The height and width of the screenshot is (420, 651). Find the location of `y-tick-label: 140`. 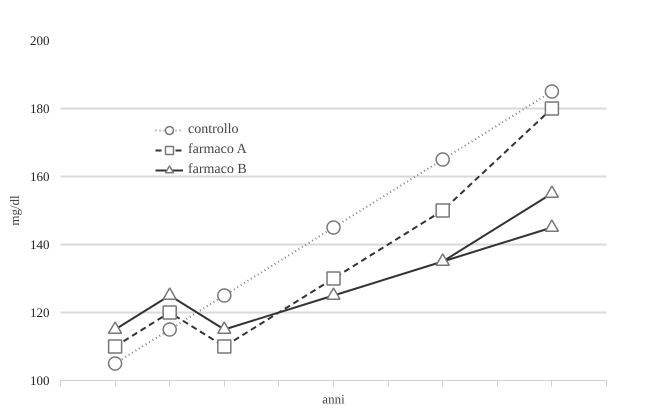

y-tick-label: 140 is located at coordinates (40, 244).